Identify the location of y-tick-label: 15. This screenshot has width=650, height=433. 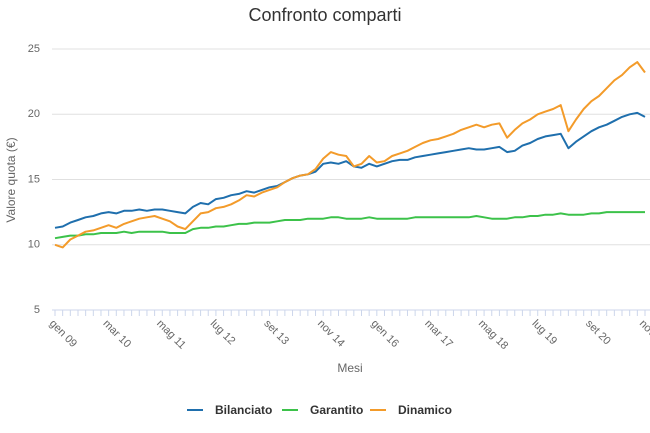
(34, 179).